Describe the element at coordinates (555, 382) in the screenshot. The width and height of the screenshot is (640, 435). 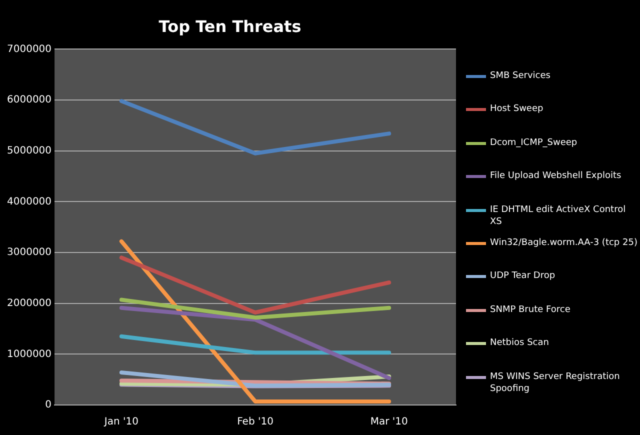
I see `legend-label: MS WINS Server Registration Spoofing` at that location.